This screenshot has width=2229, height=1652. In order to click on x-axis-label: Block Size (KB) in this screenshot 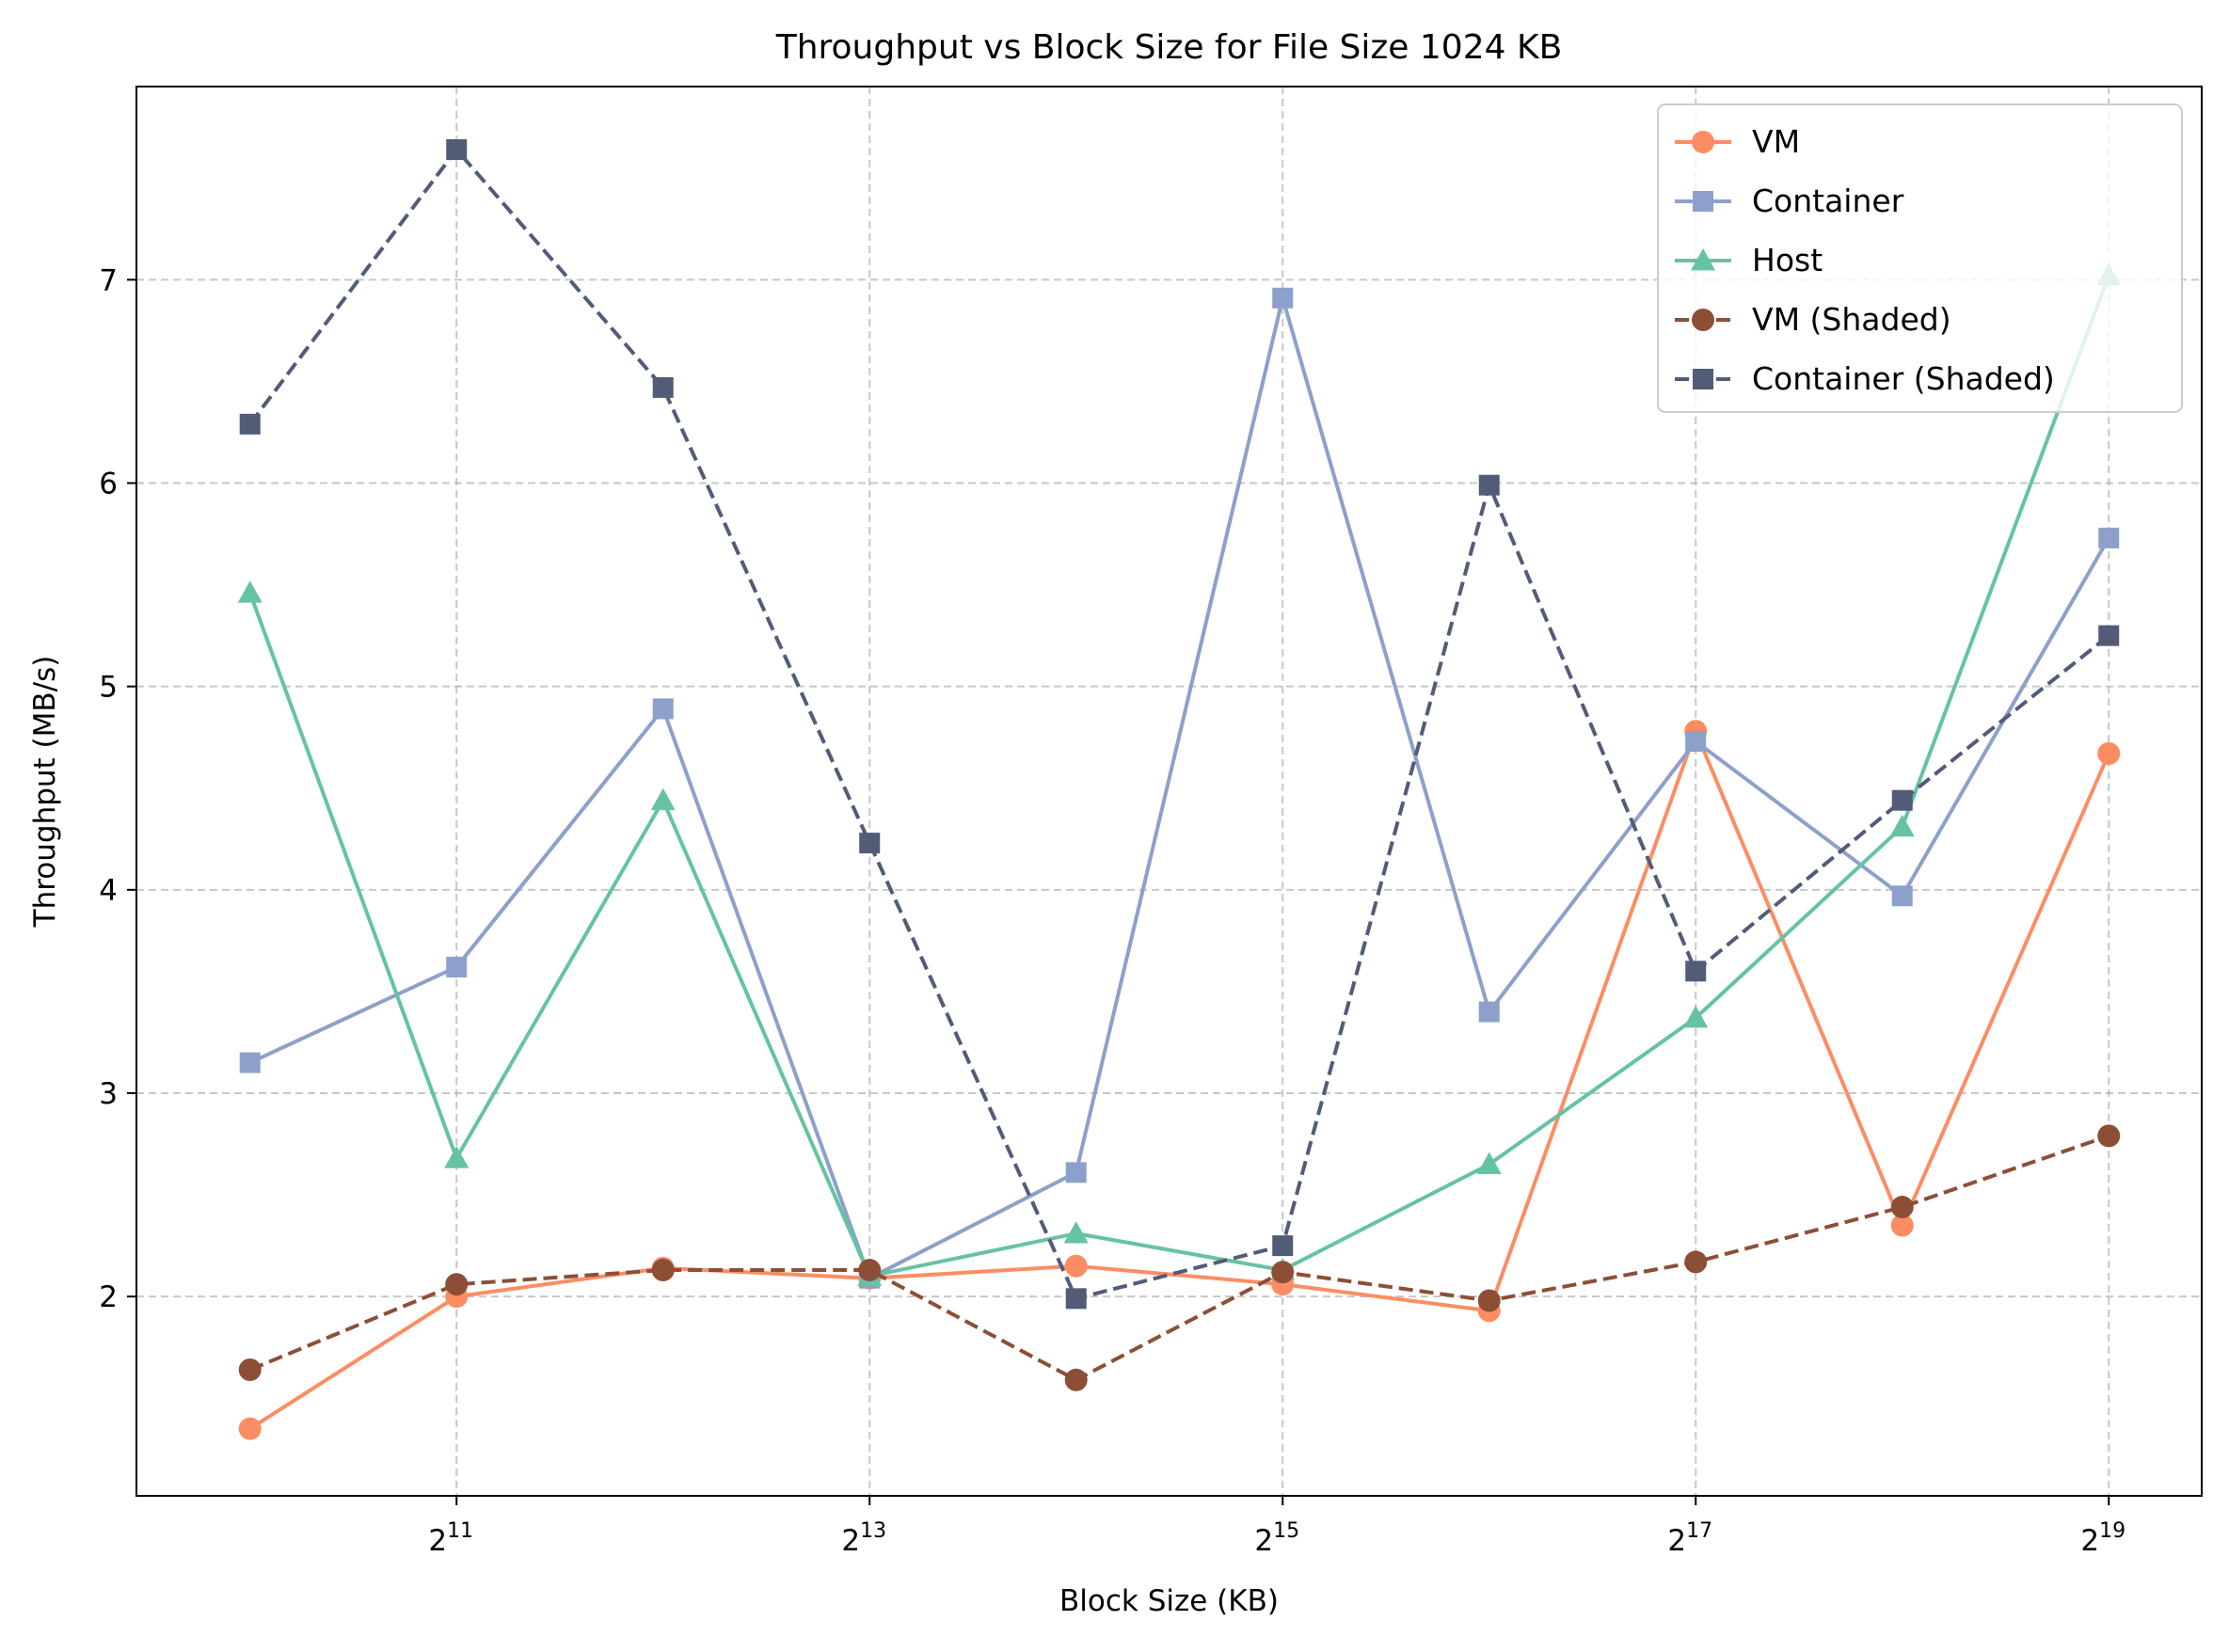, I will do `click(1169, 1601)`.